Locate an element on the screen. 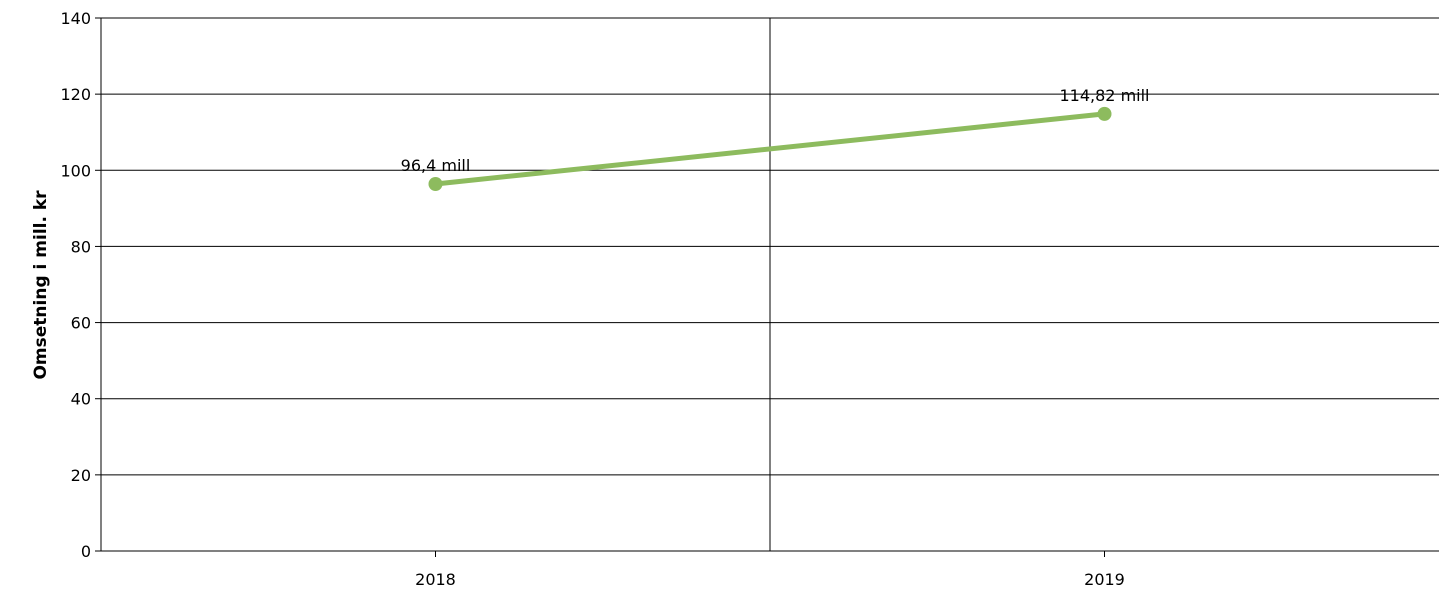  y-tick-label-20: 20 is located at coordinates (81, 475).